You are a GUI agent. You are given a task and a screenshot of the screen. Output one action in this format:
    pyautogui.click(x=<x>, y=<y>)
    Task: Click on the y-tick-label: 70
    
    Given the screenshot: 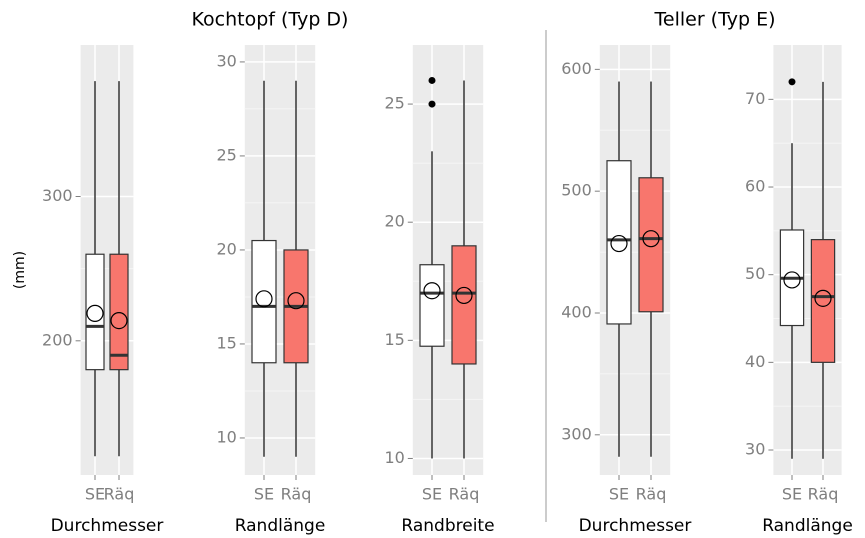 What is the action you would take?
    pyautogui.click(x=755, y=98)
    